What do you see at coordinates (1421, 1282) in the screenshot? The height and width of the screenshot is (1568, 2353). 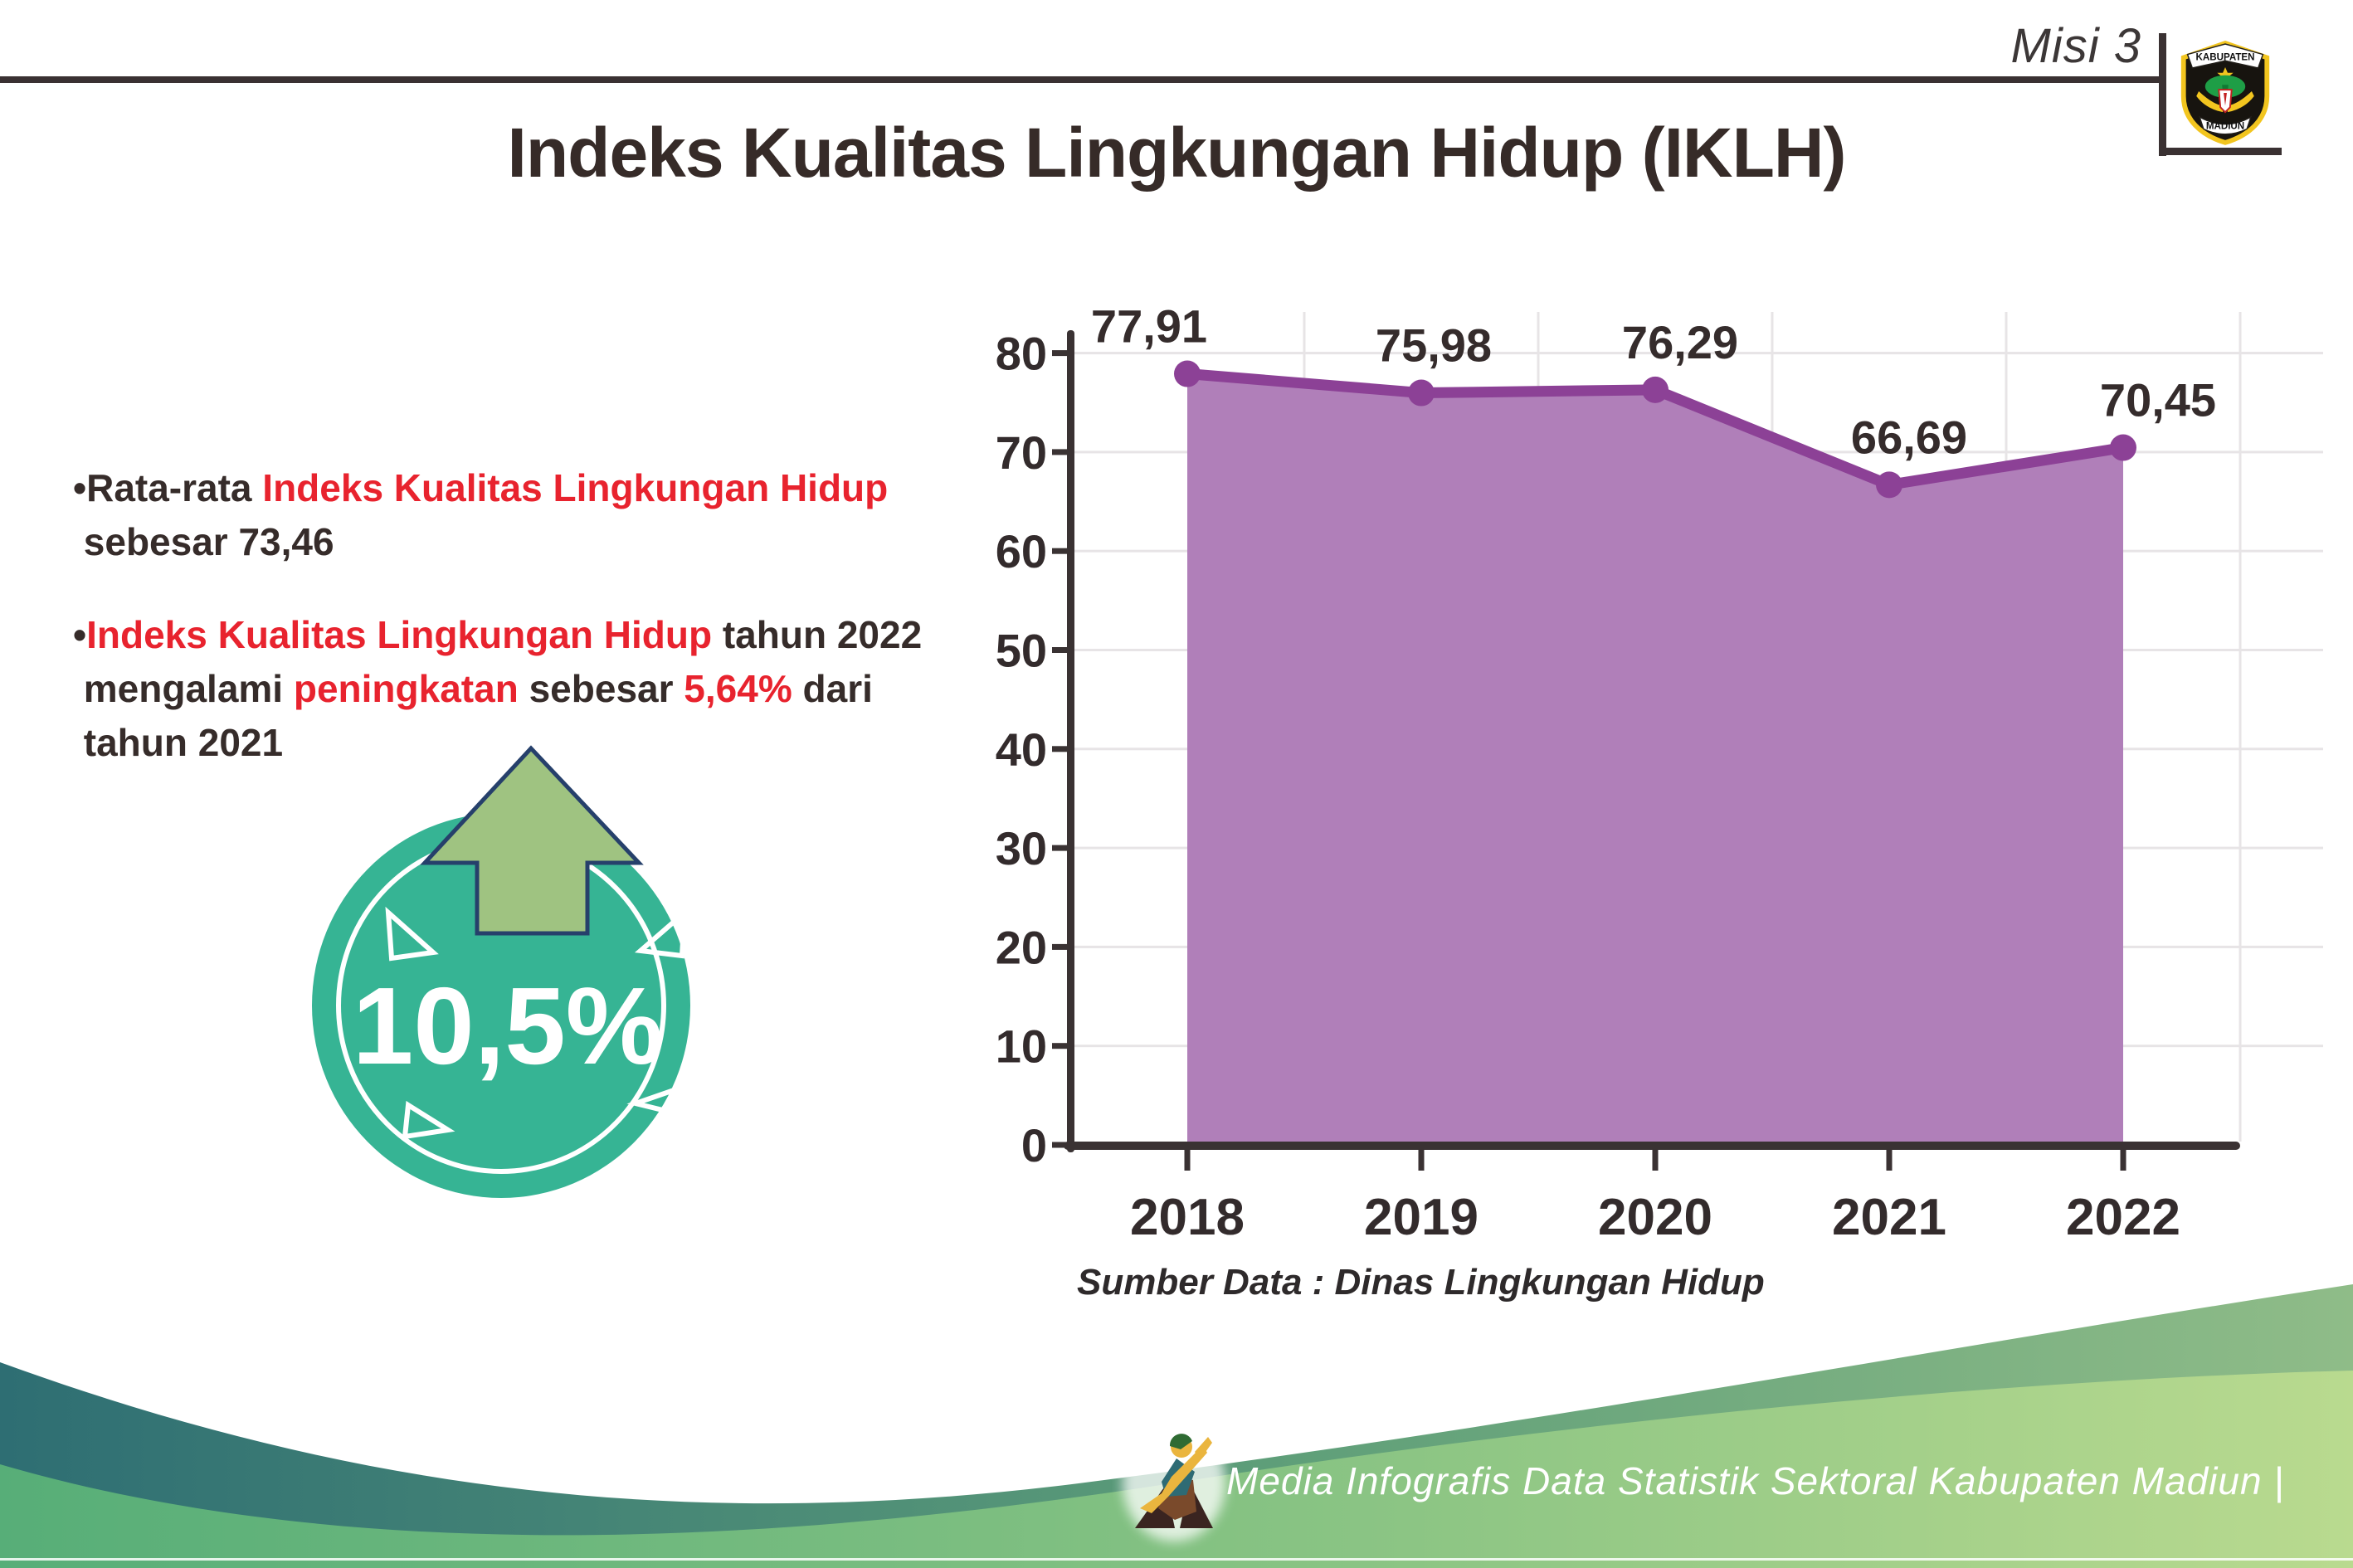 I see `chart-source-note: Sumber Data : Dinas Lingkungan Hidup` at bounding box center [1421, 1282].